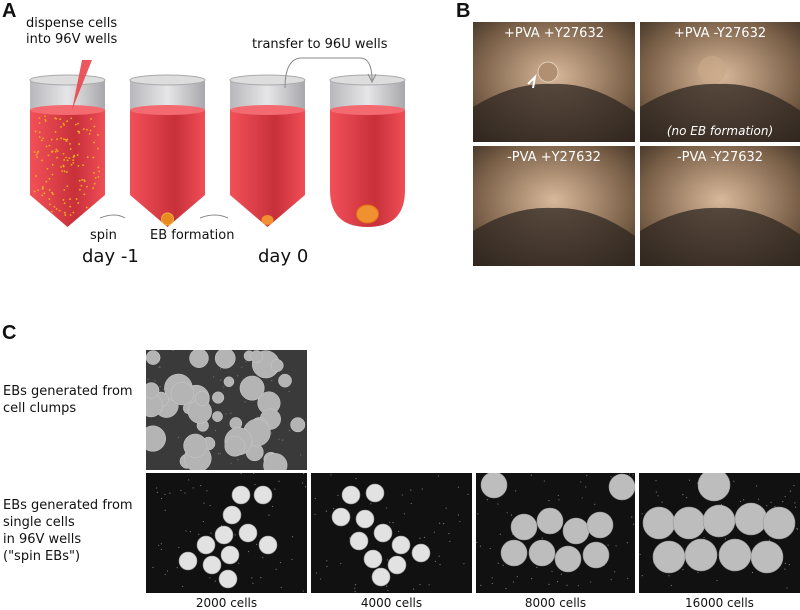 This screenshot has width=800, height=610. I want to click on row2-line: single cells, so click(39, 522).